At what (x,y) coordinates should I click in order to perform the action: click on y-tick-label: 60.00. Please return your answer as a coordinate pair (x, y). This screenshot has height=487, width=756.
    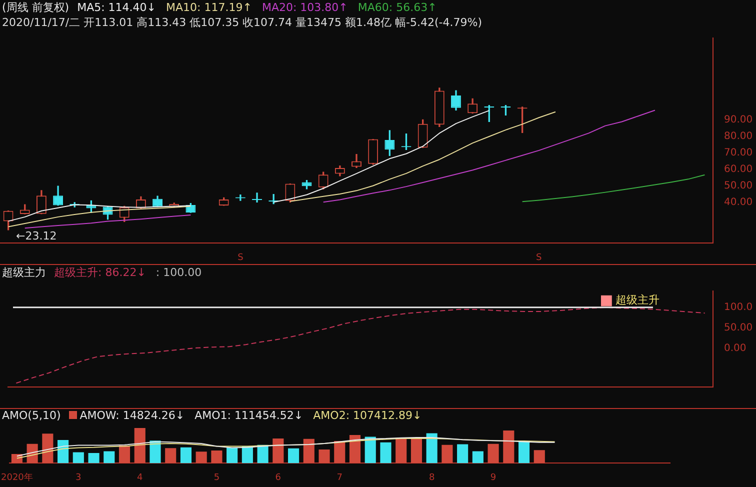
    Looking at the image, I should click on (738, 169).